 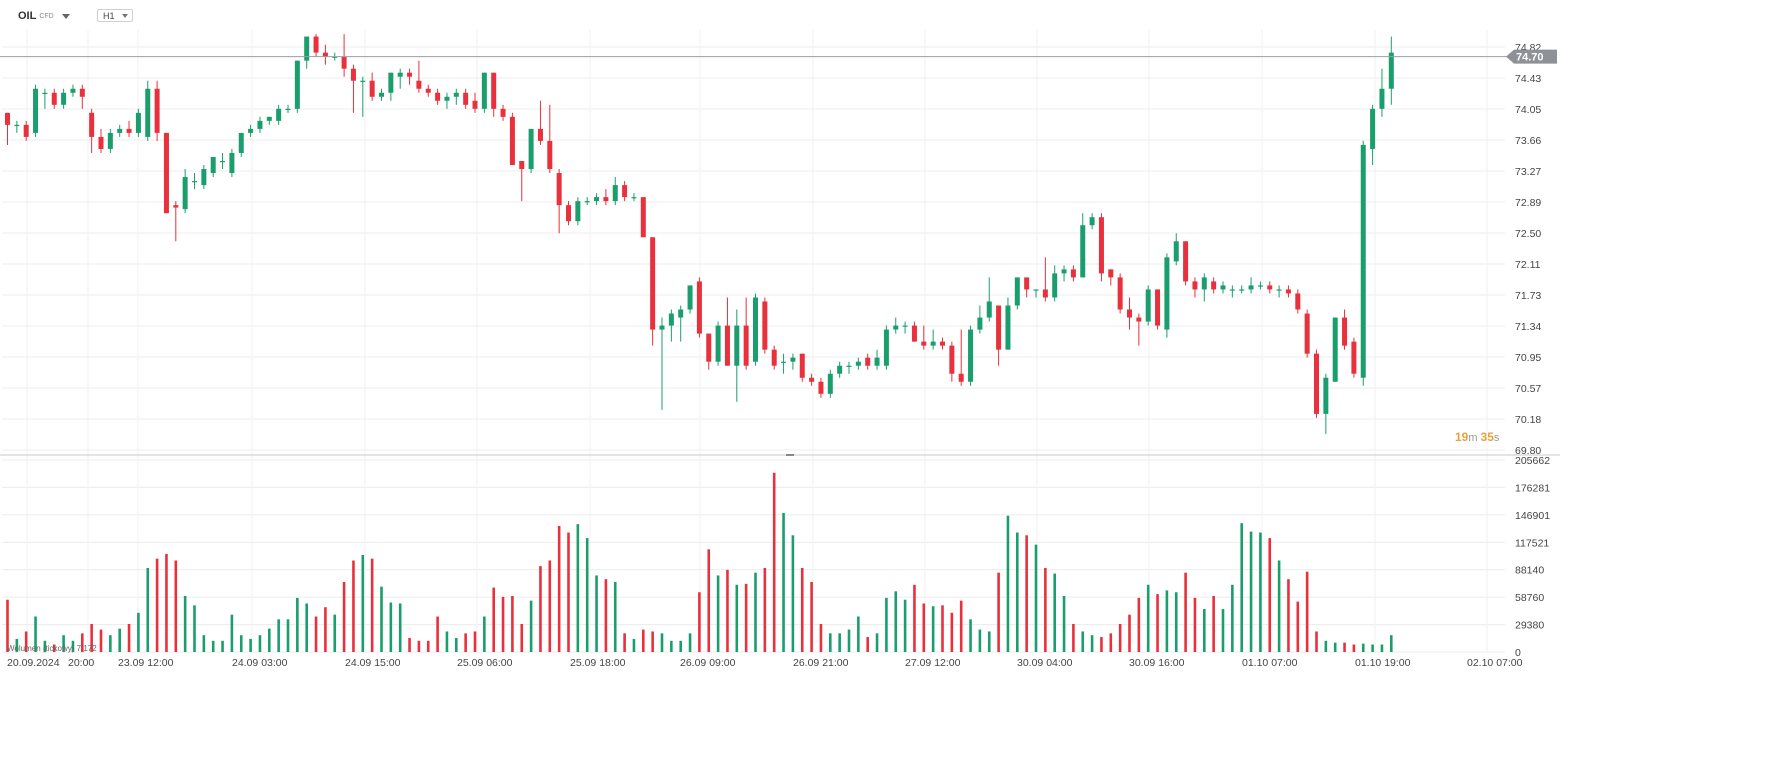 I want to click on time-tick-label: 23.09 12:00, so click(x=146, y=663).